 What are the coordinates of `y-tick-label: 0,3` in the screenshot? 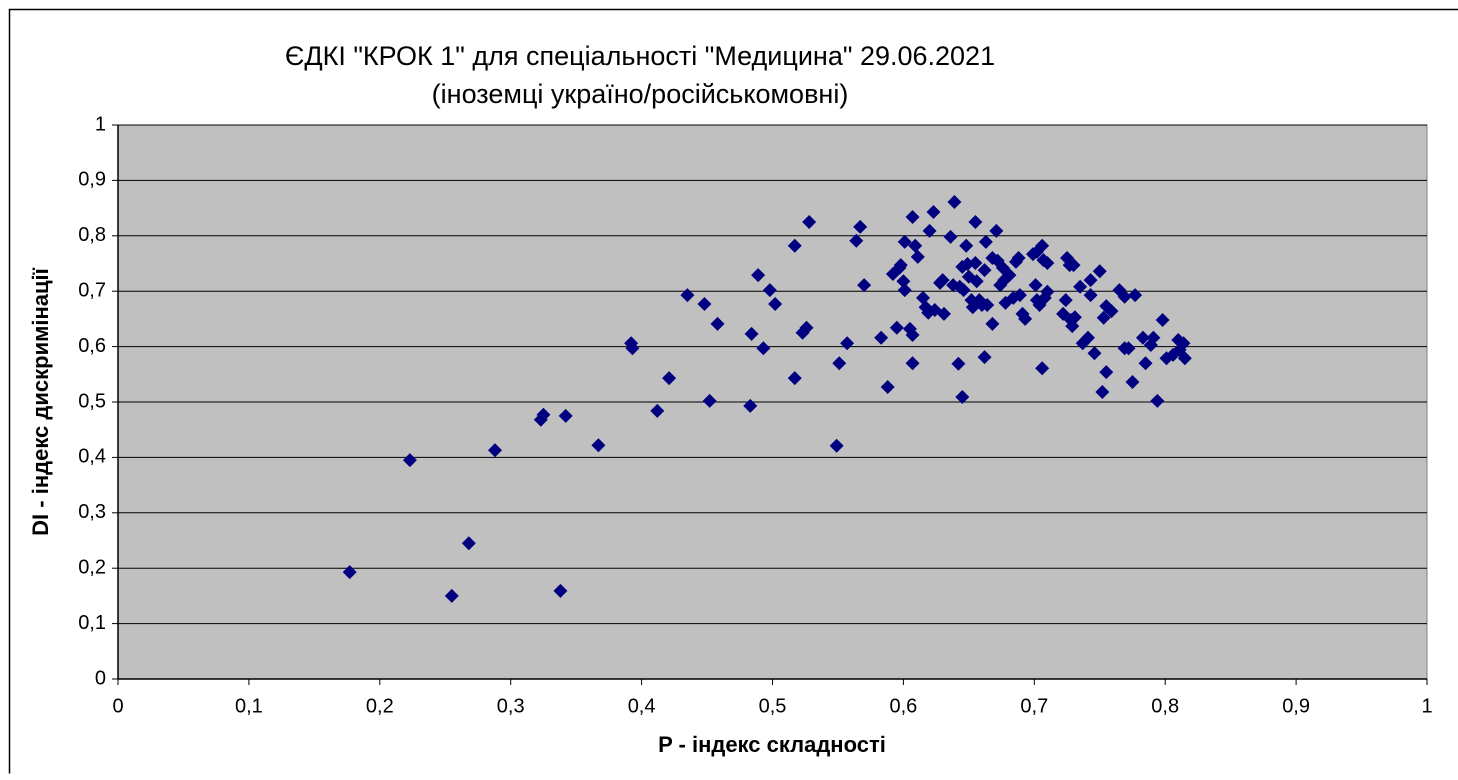 It's located at (92, 512).